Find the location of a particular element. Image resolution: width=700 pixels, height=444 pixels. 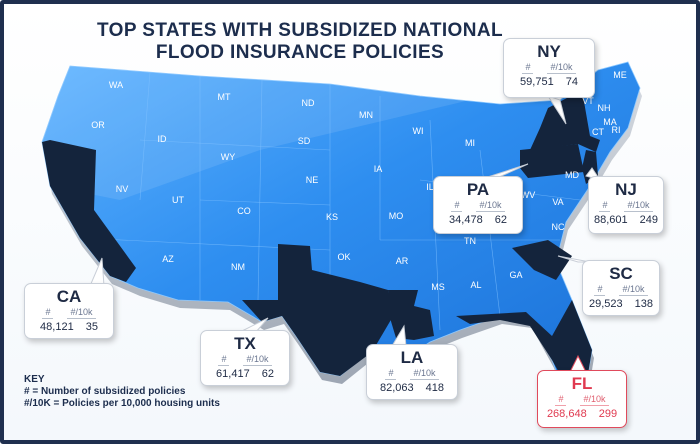

state-label-id: ID is located at coordinates (163, 139).